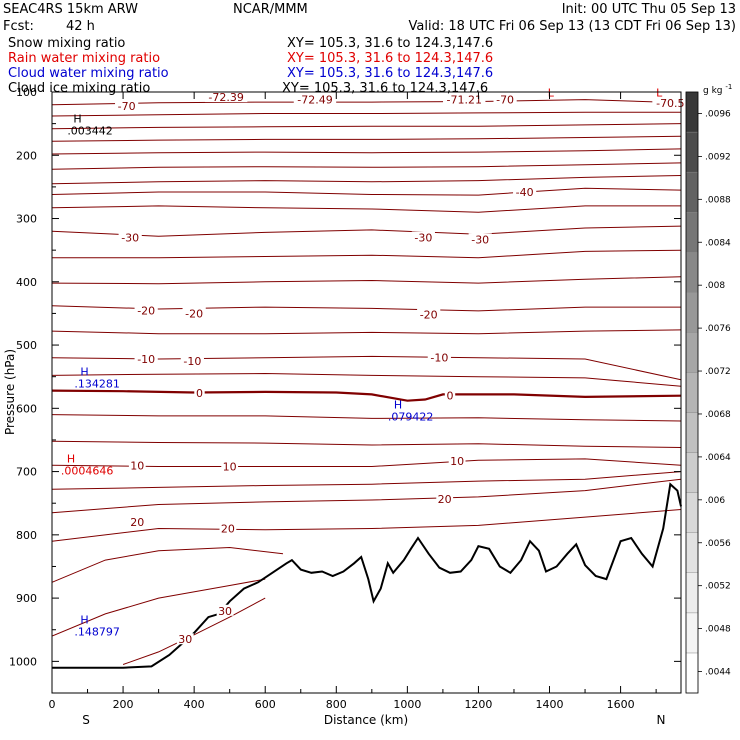 This screenshot has width=740, height=740. Describe the element at coordinates (648, 9) in the screenshot. I see `init-time: Init: 00 UTC Thu 05 Sep 13` at that location.